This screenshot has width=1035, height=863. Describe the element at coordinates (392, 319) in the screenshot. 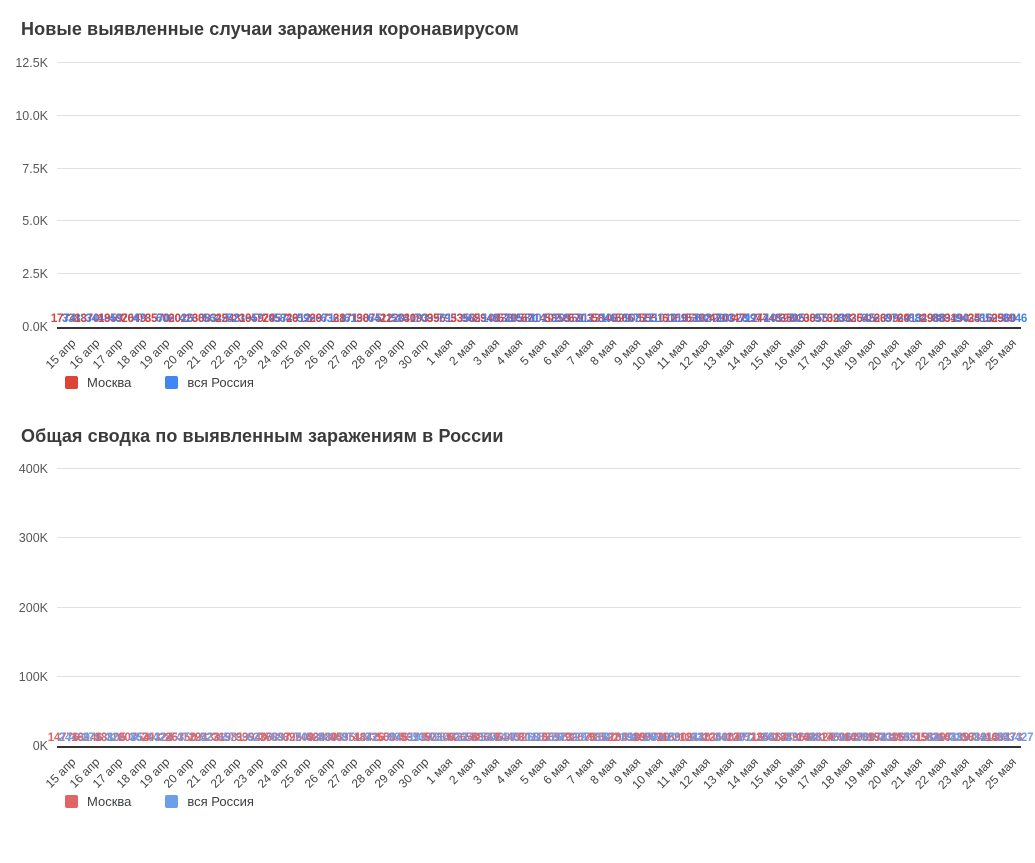

I see `value-label: 2220` at that location.